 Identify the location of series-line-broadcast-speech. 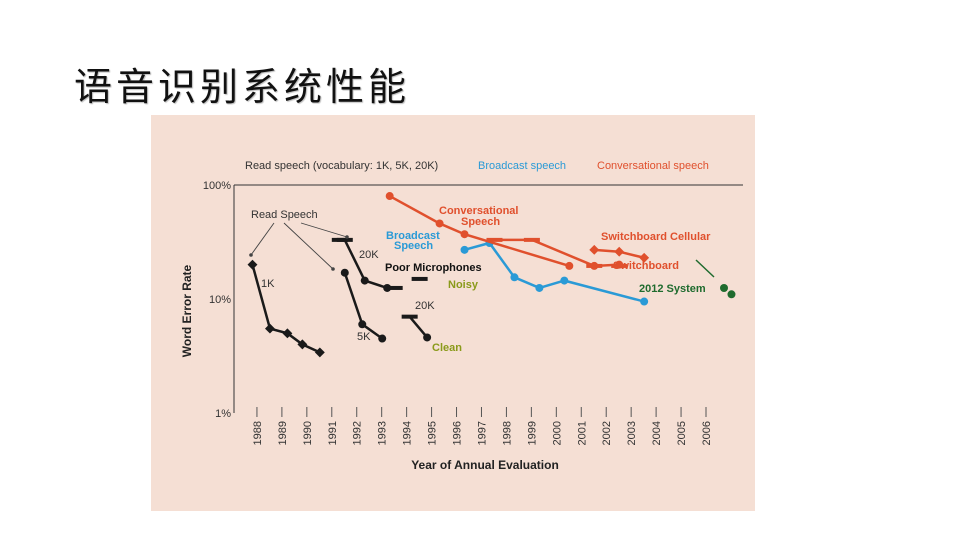
(554, 272).